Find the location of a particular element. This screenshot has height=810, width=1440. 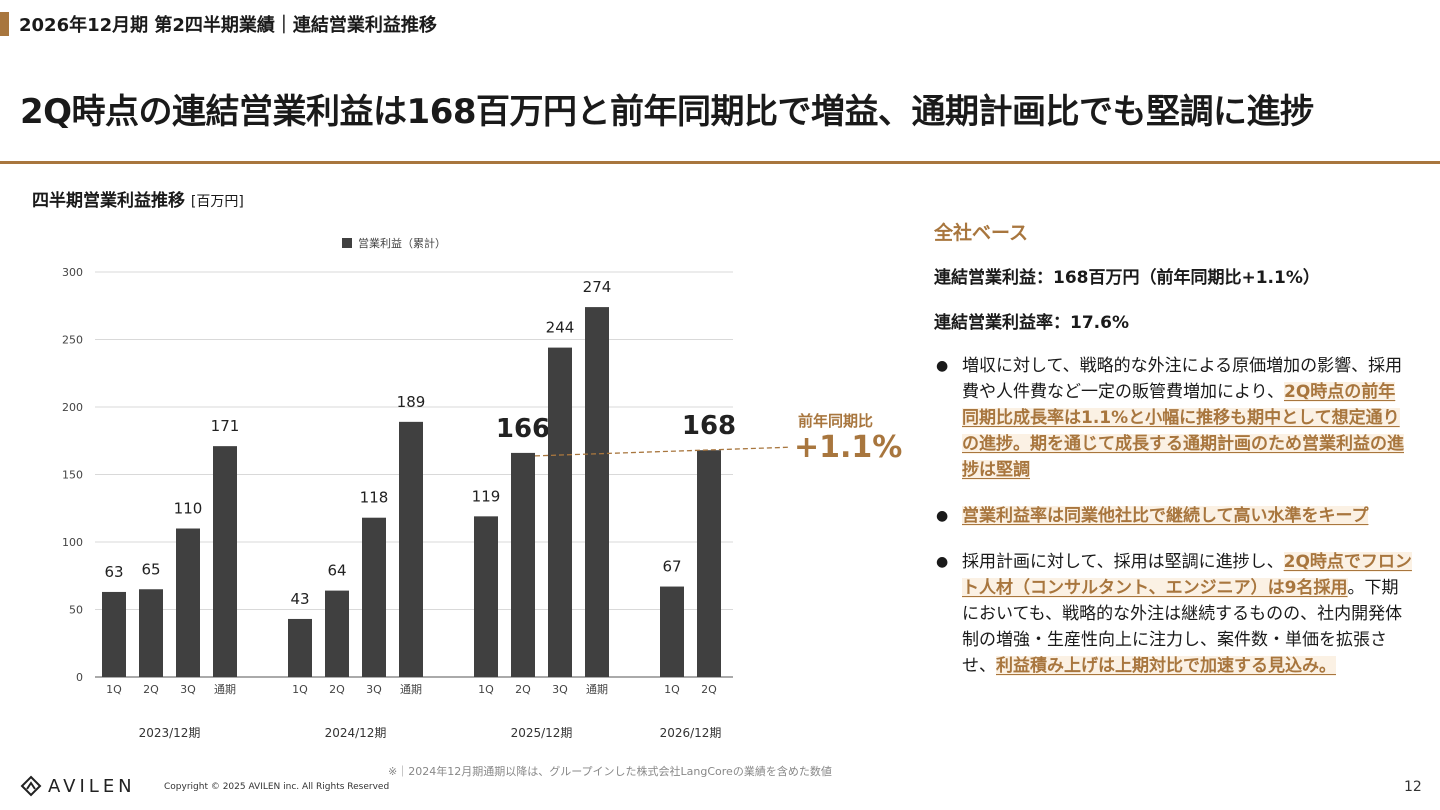

data-label: 119 is located at coordinates (486, 496).